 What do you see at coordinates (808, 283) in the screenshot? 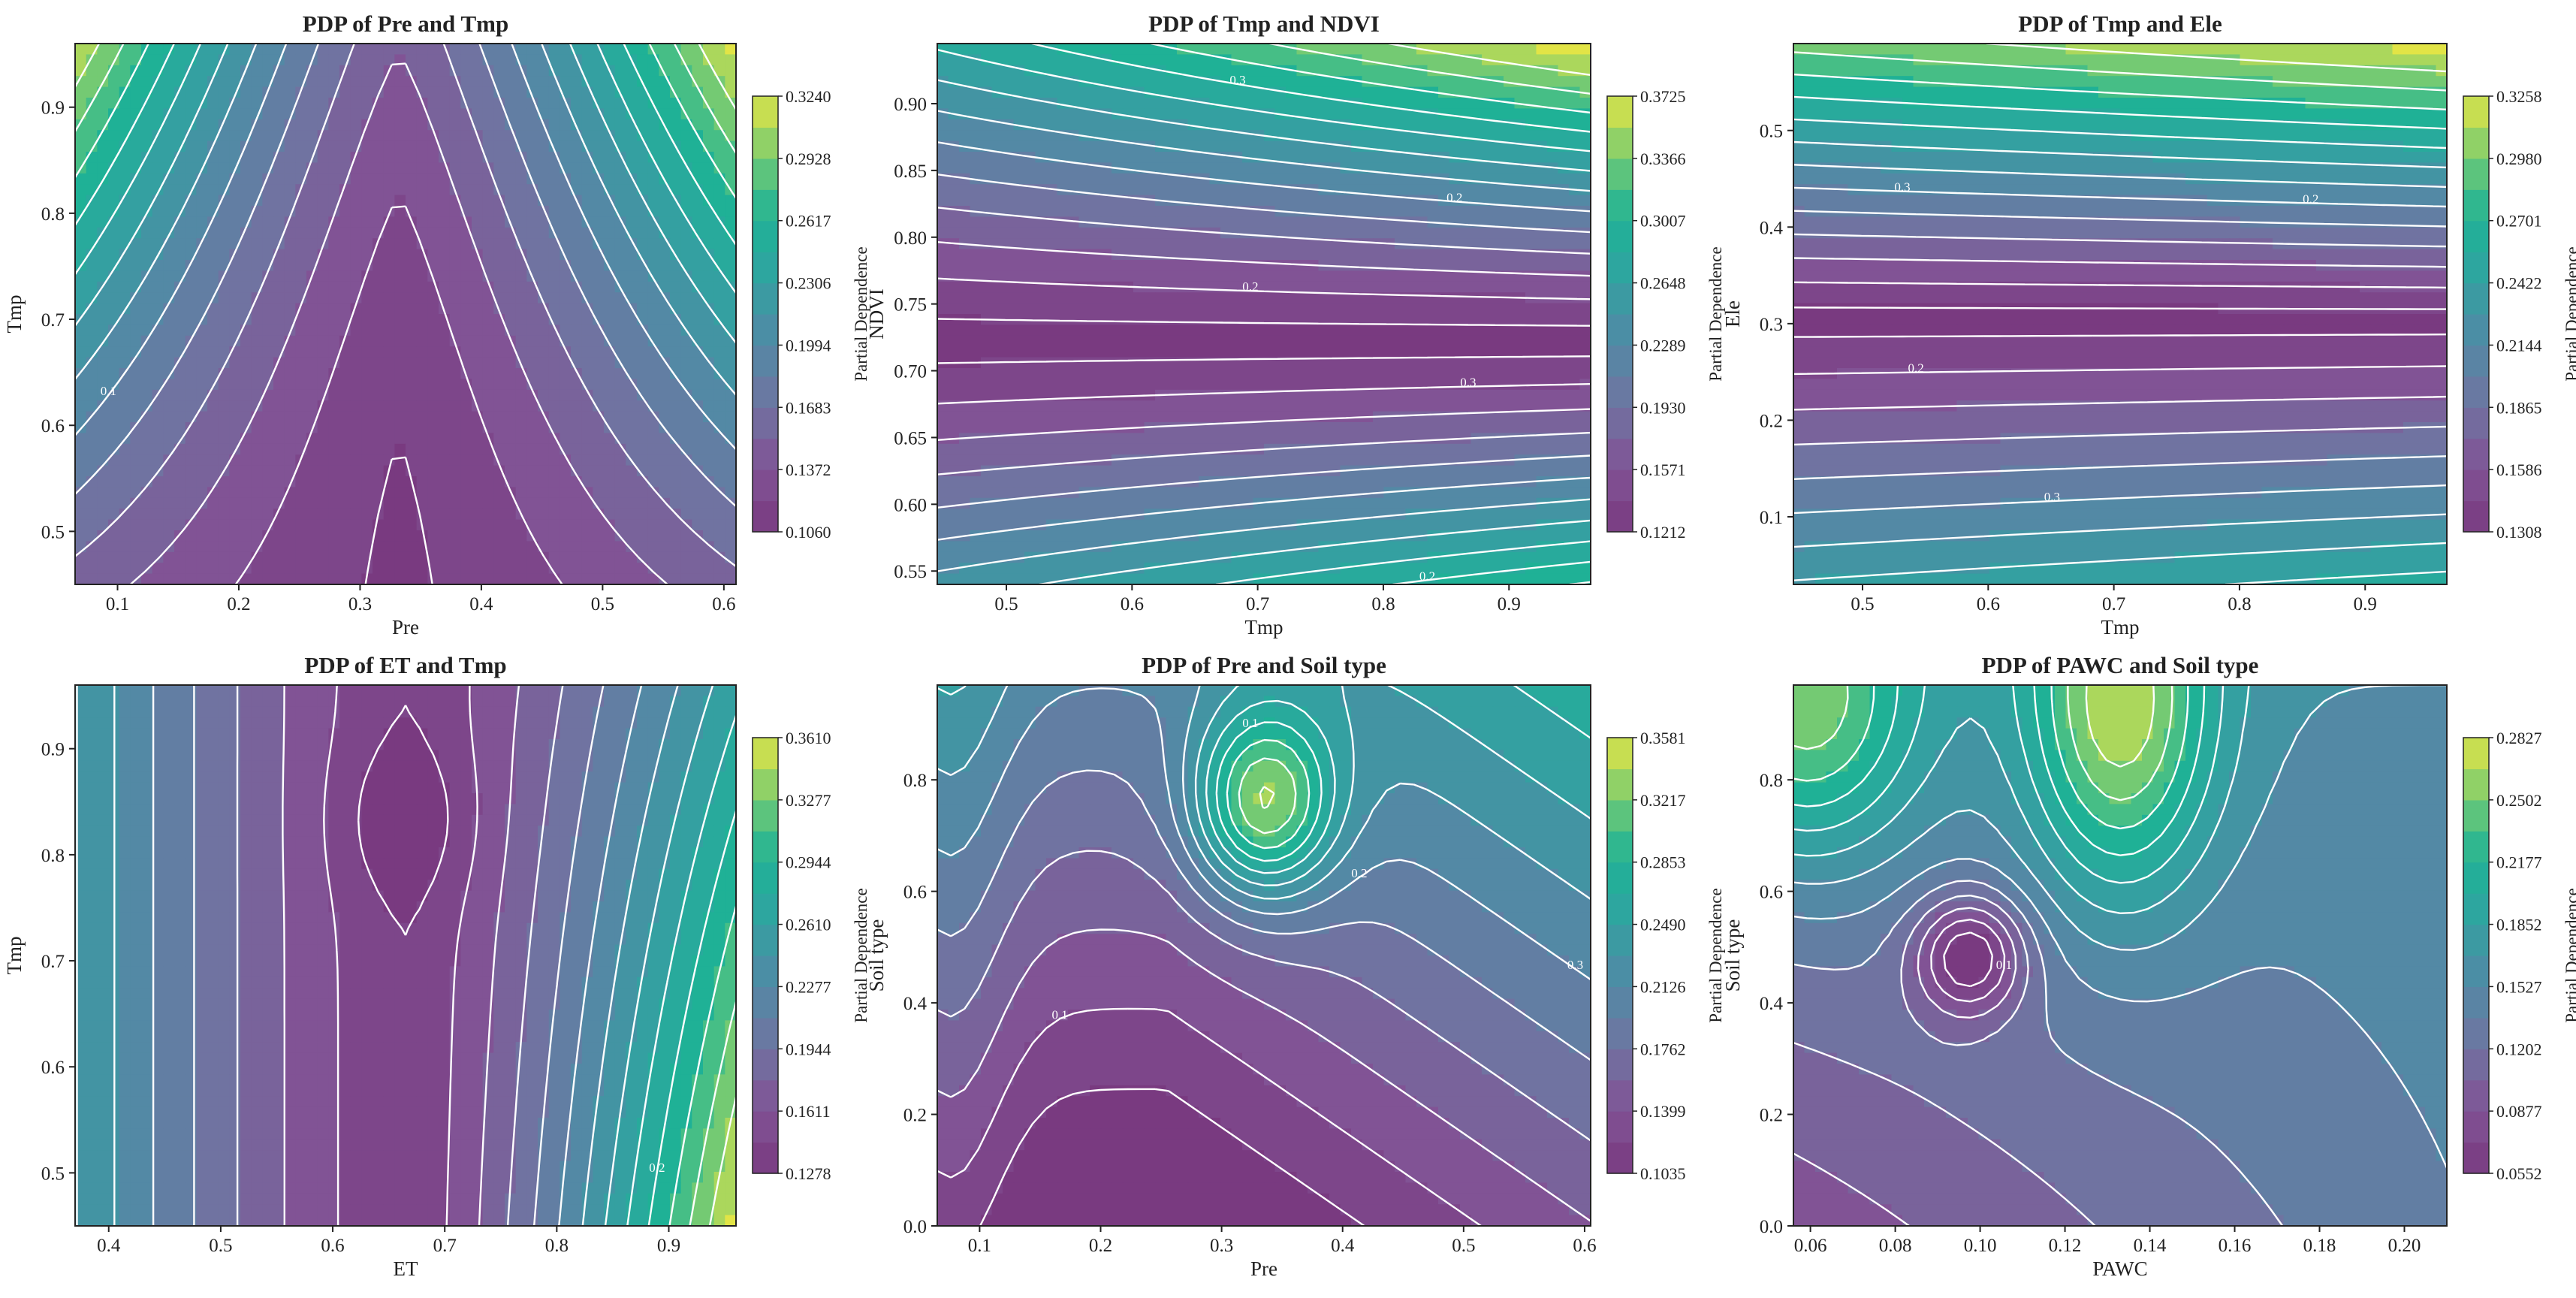
I see `colorbar-tick-label: 0.2306` at bounding box center [808, 283].